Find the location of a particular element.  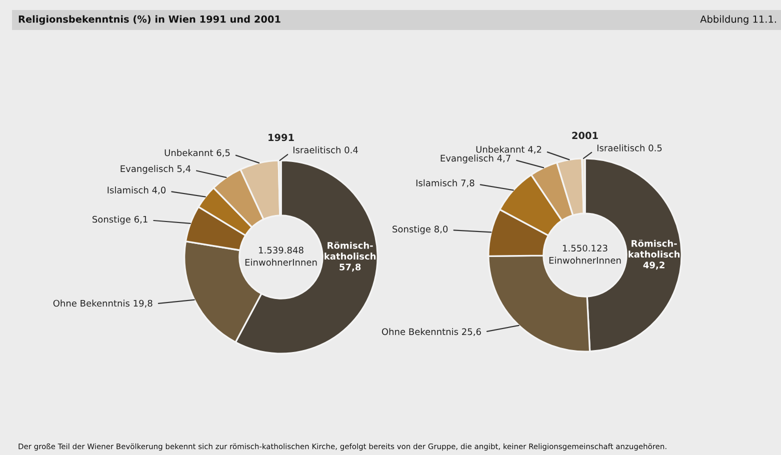

slice-label: Ohne Bekenntnis 25,6 is located at coordinates (431, 332).